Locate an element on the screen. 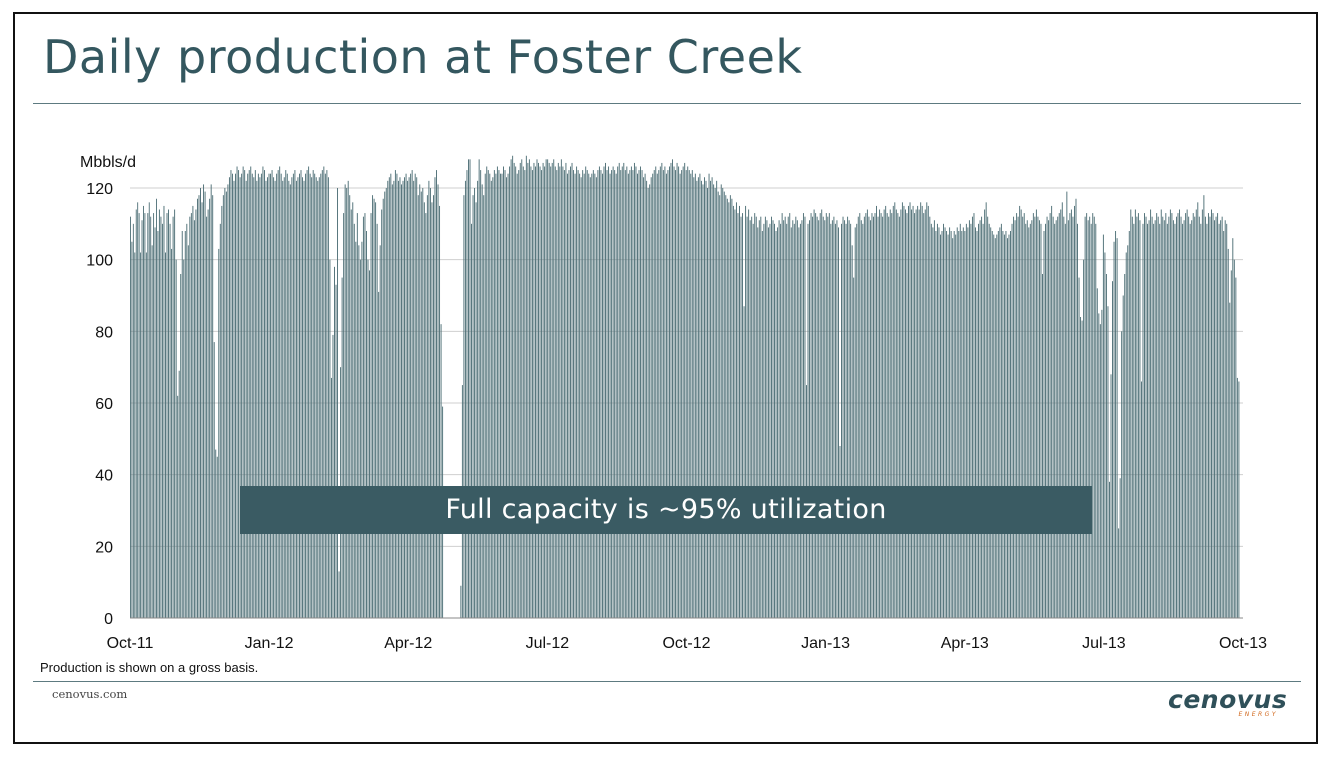  logo-wordmark: cenovus is located at coordinates (1228, 699).